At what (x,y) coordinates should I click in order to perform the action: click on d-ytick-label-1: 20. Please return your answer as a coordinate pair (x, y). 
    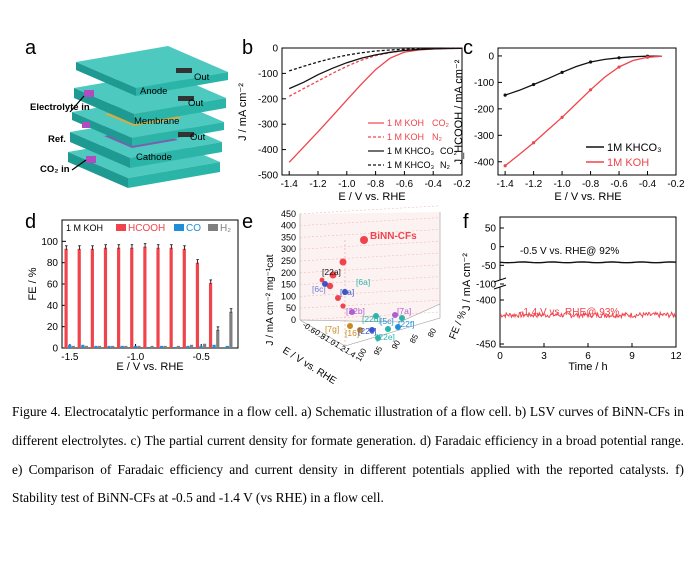
    Looking at the image, I should click on (53, 327).